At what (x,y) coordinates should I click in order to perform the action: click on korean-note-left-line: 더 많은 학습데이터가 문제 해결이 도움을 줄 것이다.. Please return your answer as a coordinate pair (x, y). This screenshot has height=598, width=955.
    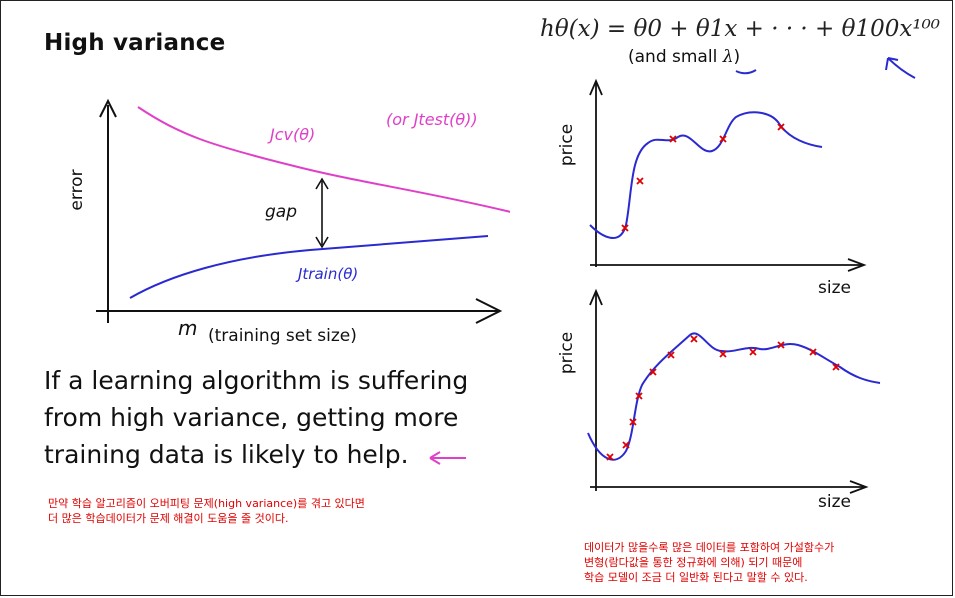
    Looking at the image, I should click on (168, 518).